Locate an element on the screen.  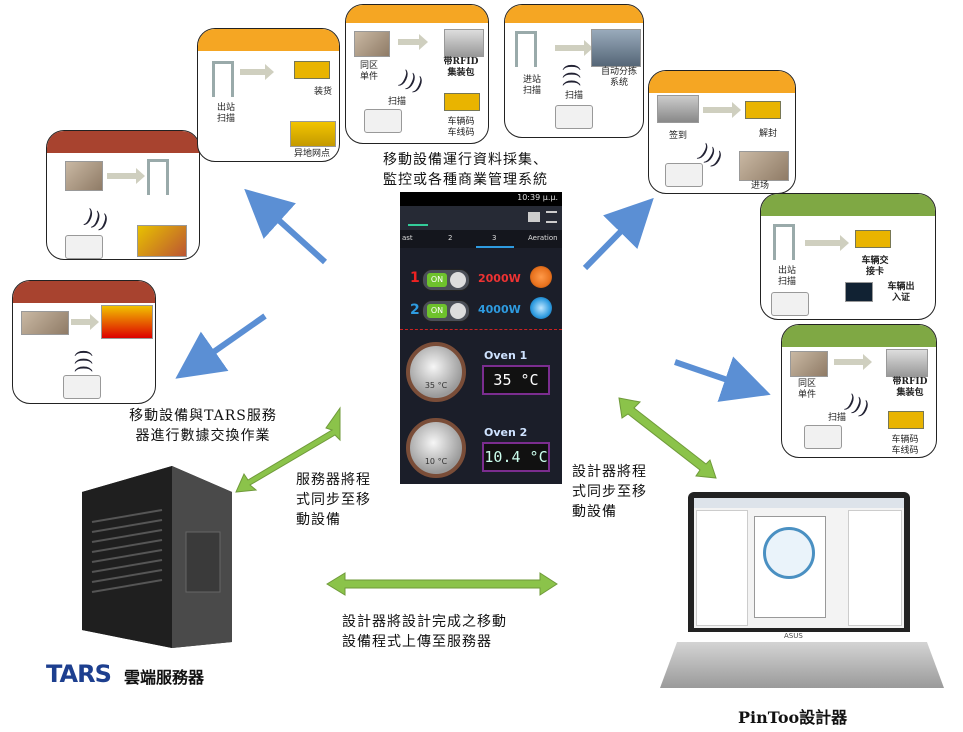
tab-1: ast is located at coordinates (407, 238).